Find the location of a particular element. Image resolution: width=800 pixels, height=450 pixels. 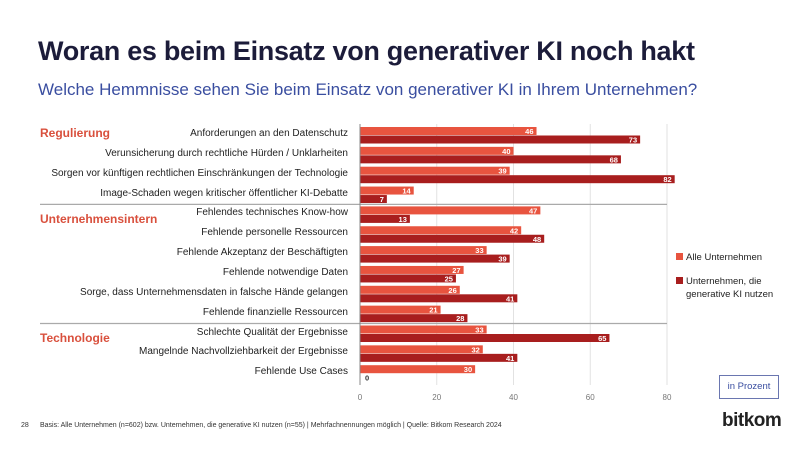

x-tick-label: 40 is located at coordinates (513, 397).